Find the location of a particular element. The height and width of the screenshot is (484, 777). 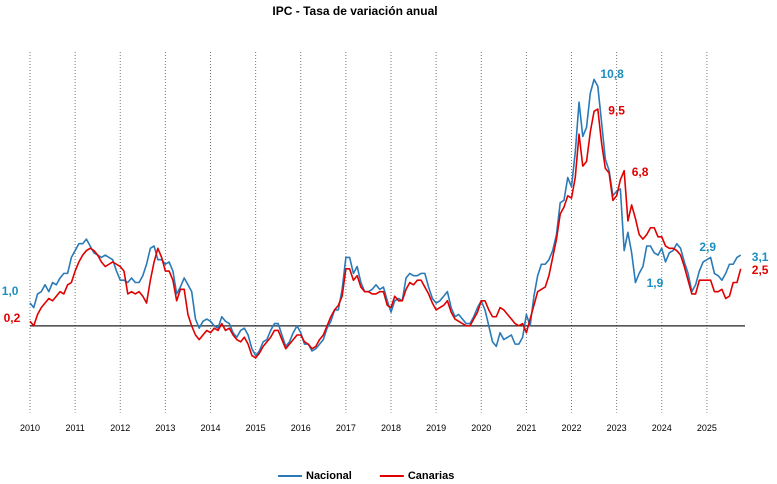

annotation: 0,2 is located at coordinates (12, 318).